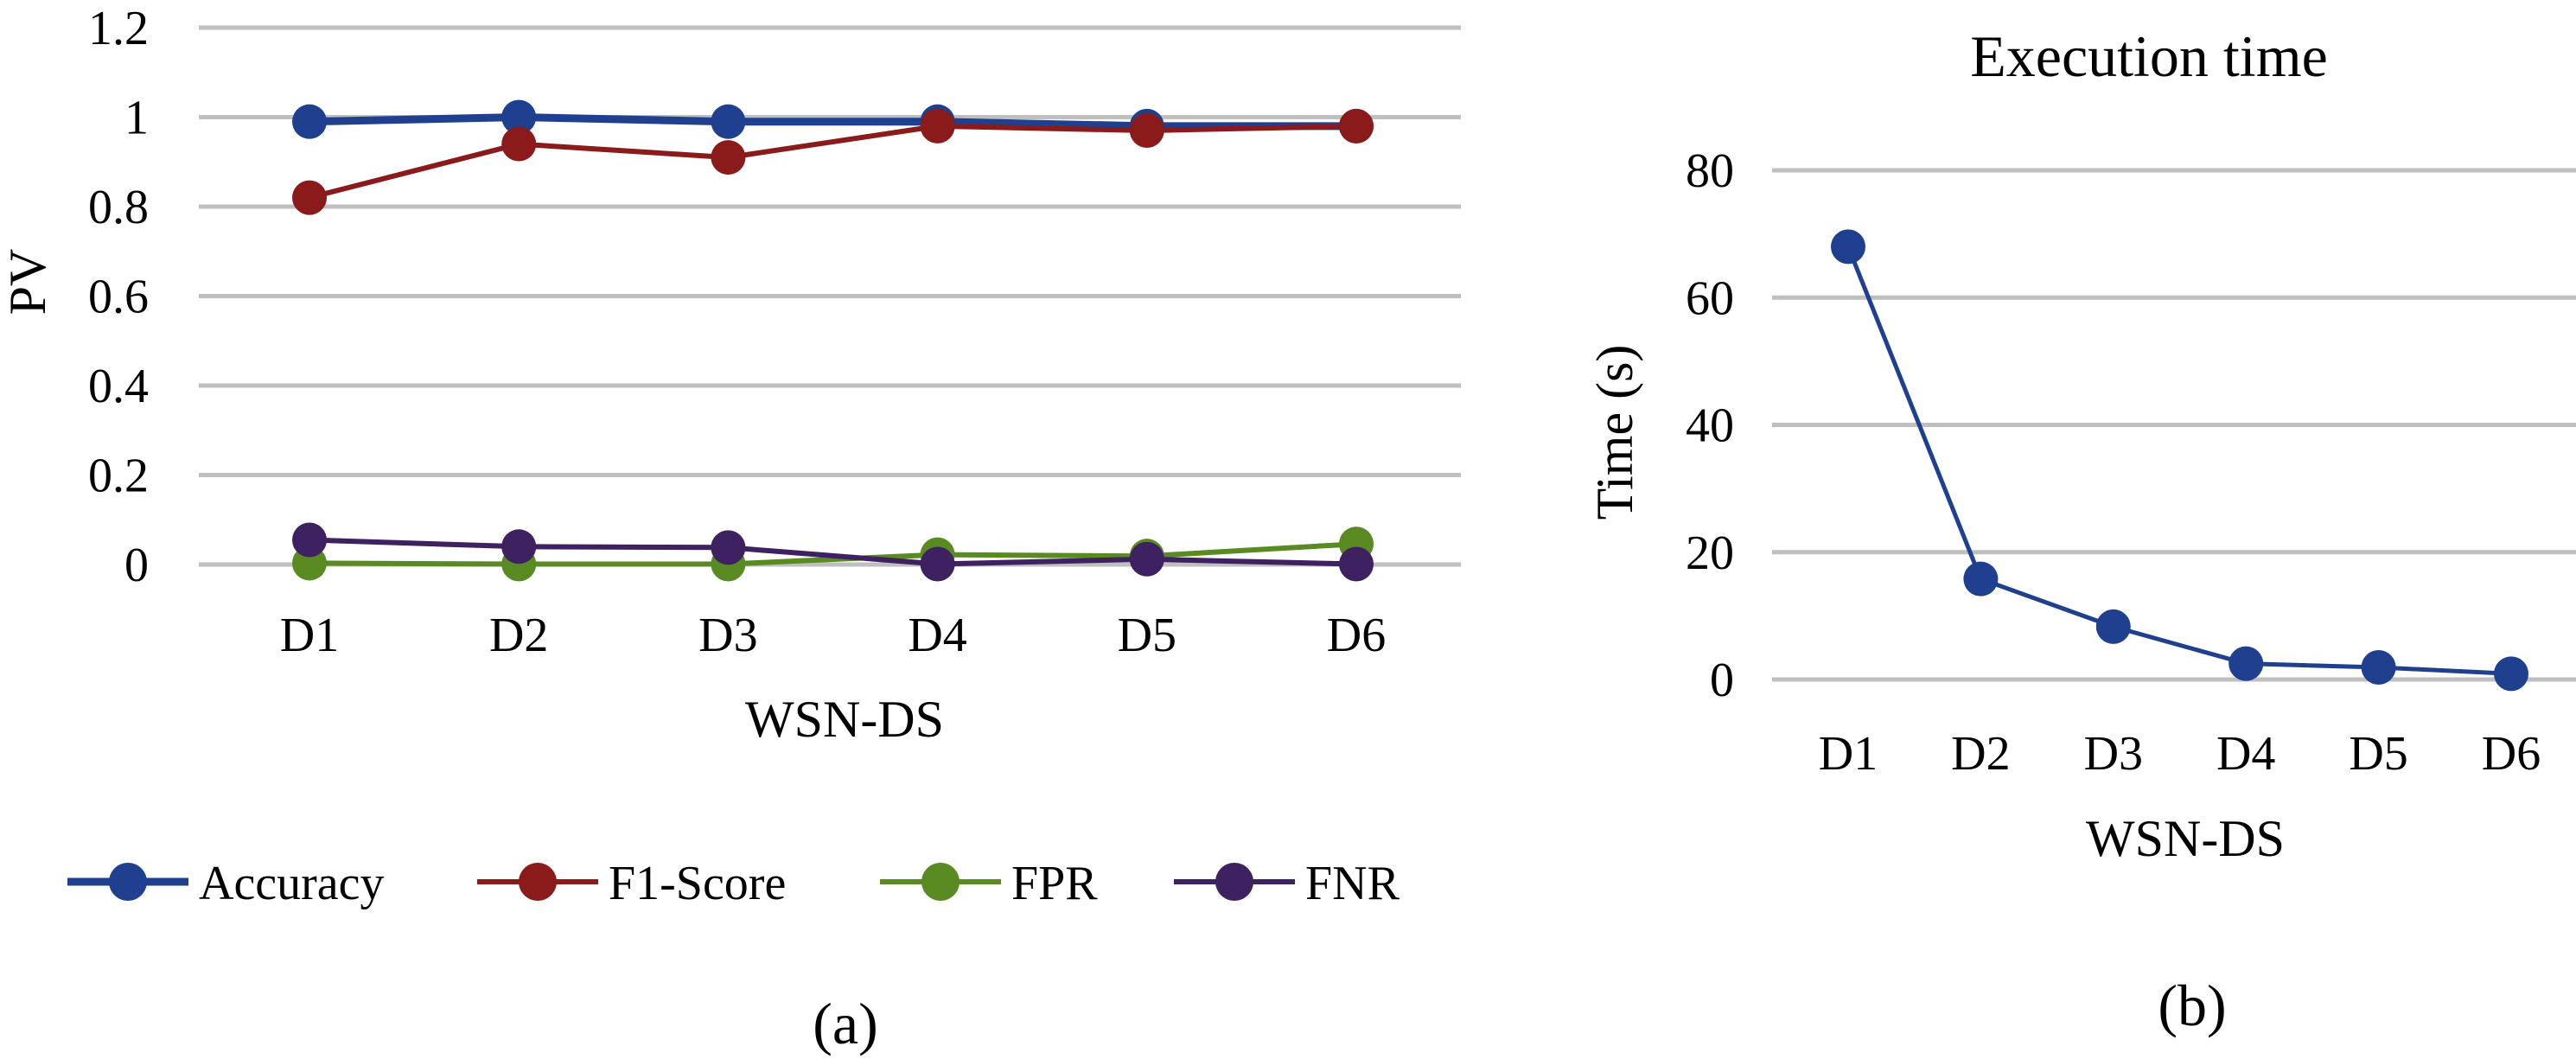  I want to click on legend-item-fnr: FNR, so click(1287, 883).